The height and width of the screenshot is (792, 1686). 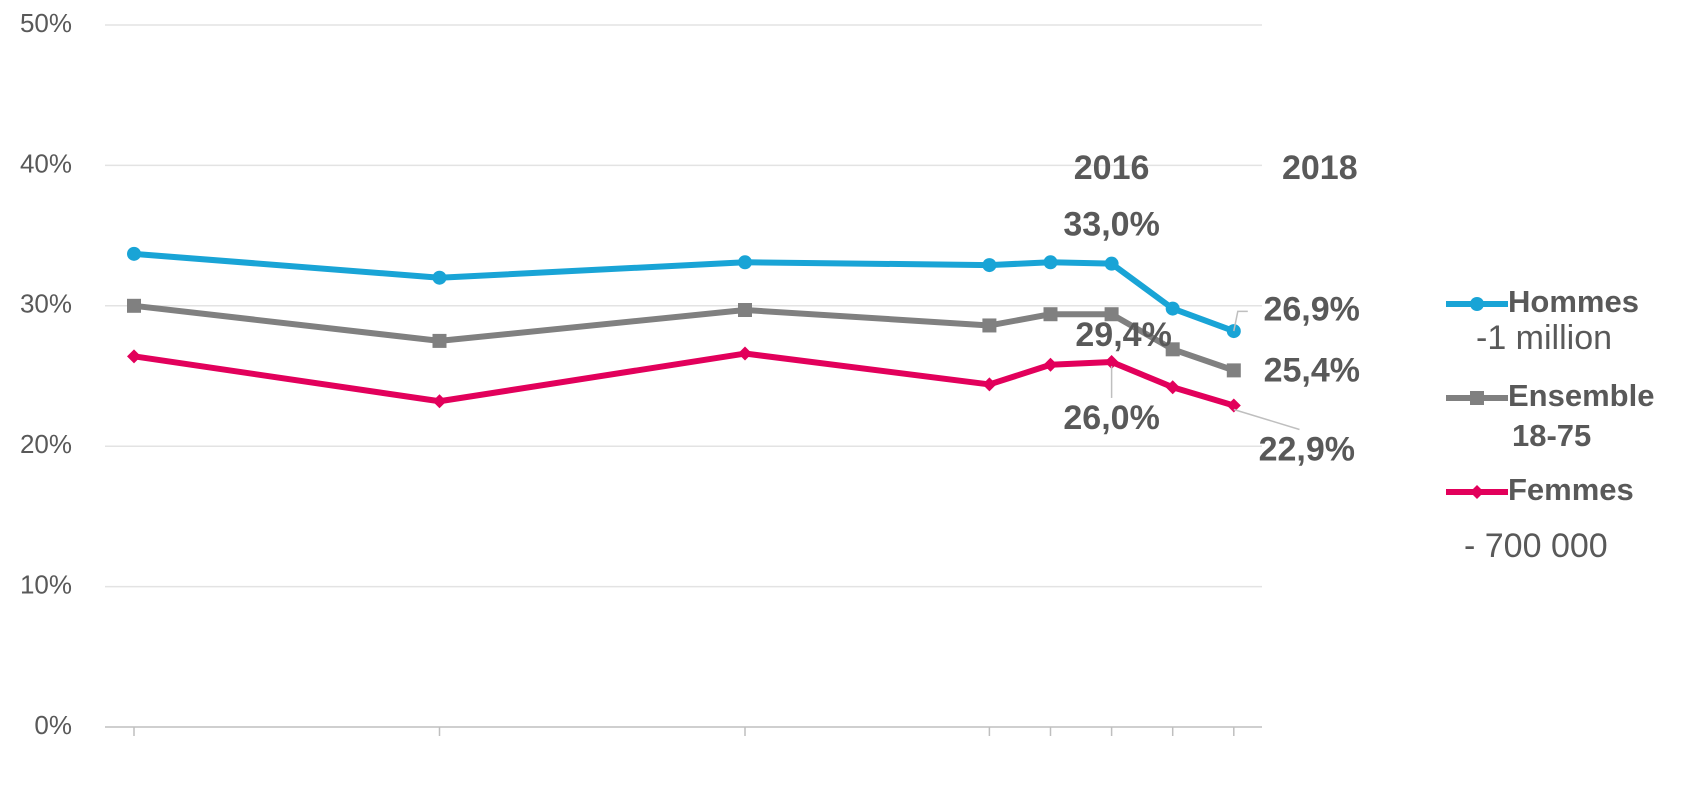 What do you see at coordinates (46, 304) in the screenshot?
I see `y-tick-label: 30%` at bounding box center [46, 304].